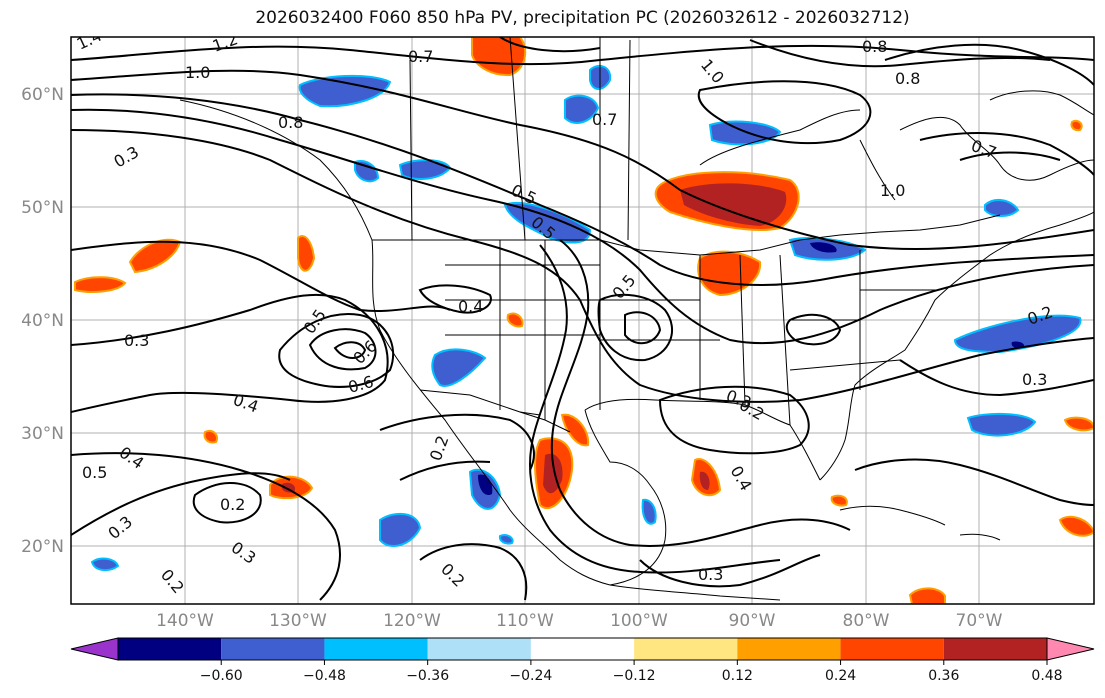 The width and height of the screenshot is (1105, 698). I want to click on lat-label: 60°N, so click(42, 95).